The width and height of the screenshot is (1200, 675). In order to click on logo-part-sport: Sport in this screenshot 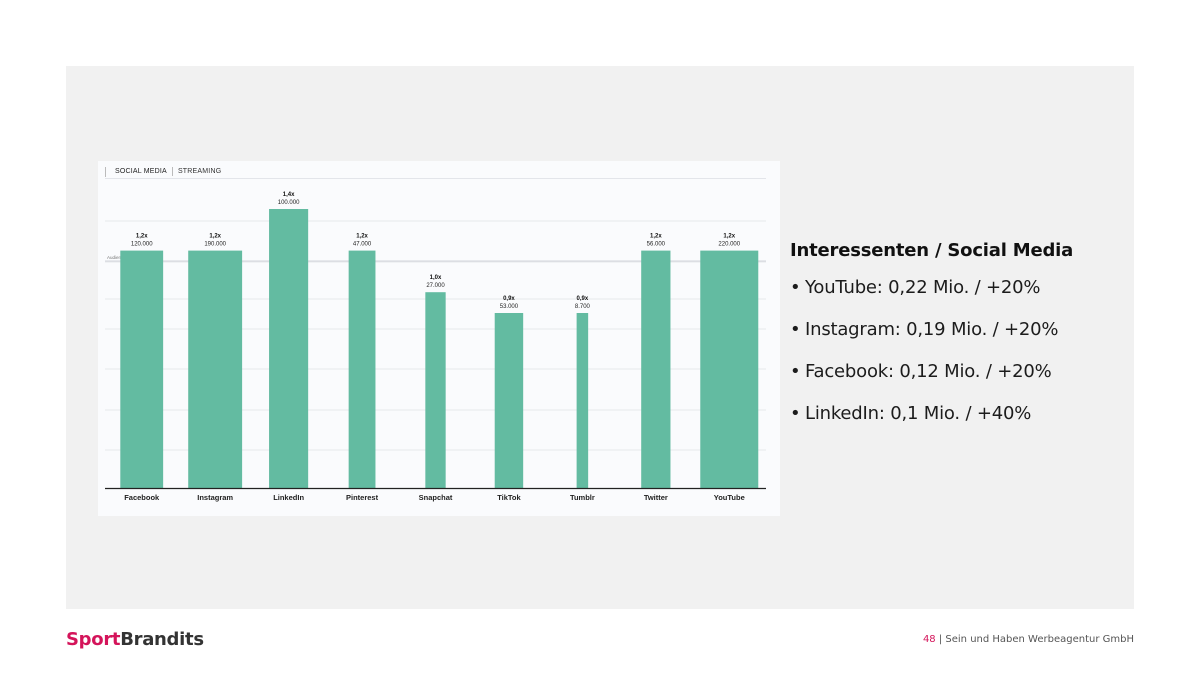, I will do `click(93, 639)`.